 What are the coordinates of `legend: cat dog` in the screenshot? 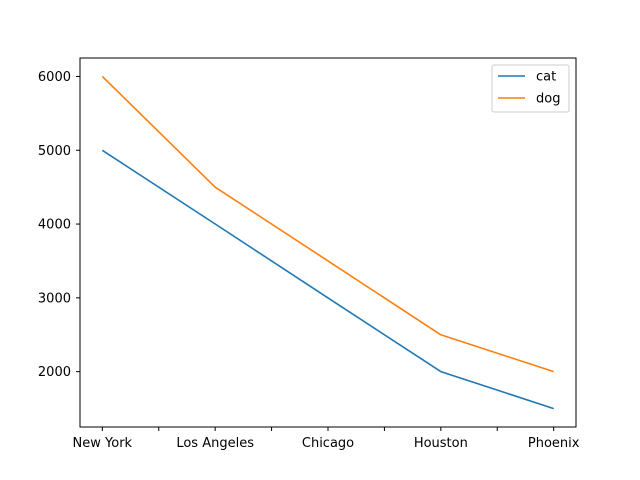 It's located at (530, 88).